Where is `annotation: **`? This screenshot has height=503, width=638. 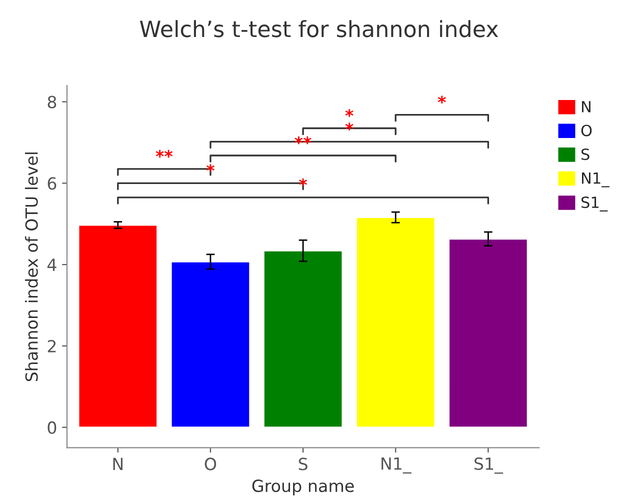
annotation: ** is located at coordinates (164, 154).